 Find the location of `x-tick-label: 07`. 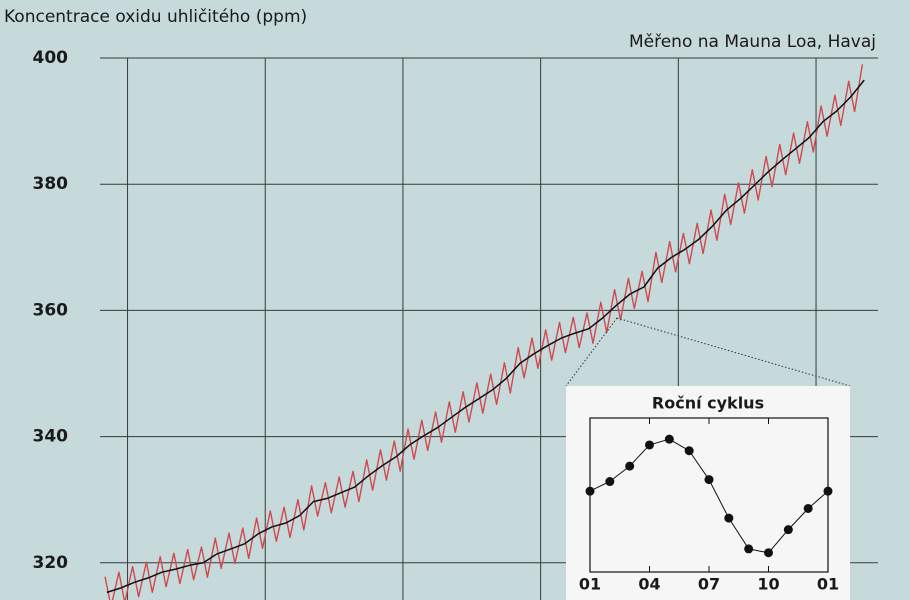

x-tick-label: 07 is located at coordinates (709, 584).